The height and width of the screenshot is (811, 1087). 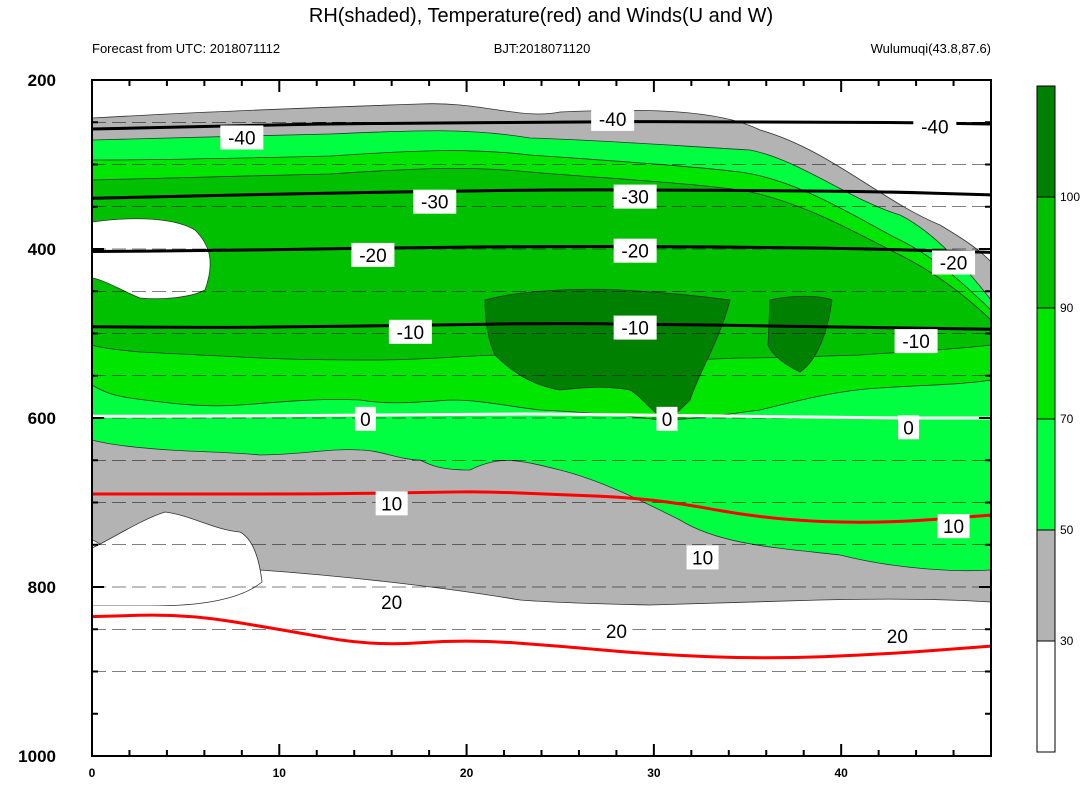 I want to click on rh-dry-pocket-upper, so click(x=151, y=259).